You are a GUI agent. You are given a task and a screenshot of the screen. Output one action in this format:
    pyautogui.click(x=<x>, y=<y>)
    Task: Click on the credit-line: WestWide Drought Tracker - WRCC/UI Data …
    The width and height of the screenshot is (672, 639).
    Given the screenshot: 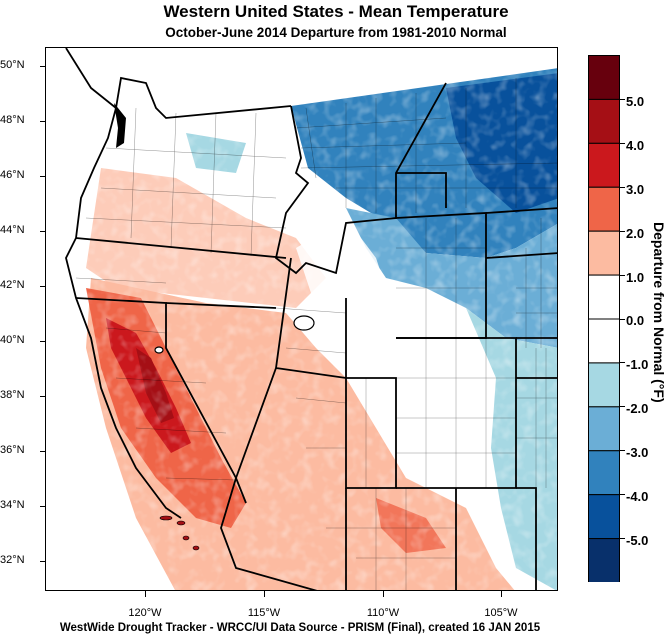 What is the action you would take?
    pyautogui.click(x=300, y=628)
    